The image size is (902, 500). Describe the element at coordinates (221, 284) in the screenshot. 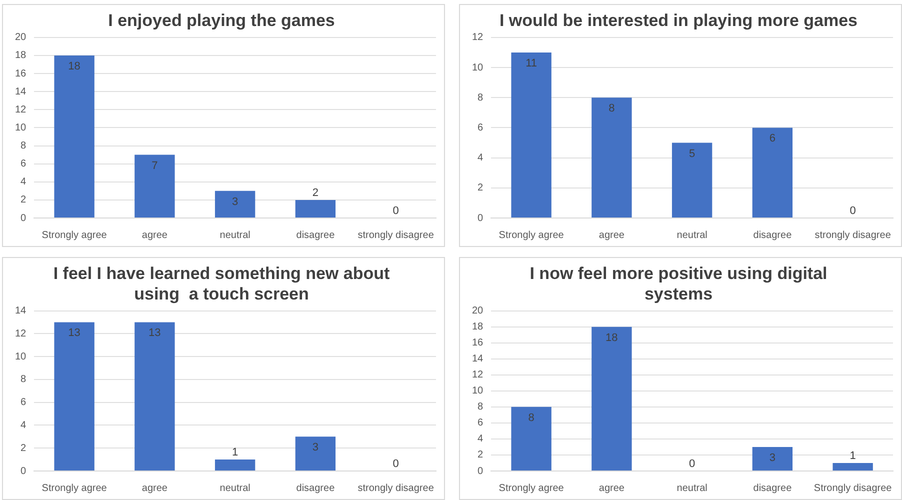

I see `chart-title: I feel I have learned something new about using a touch screen` at that location.